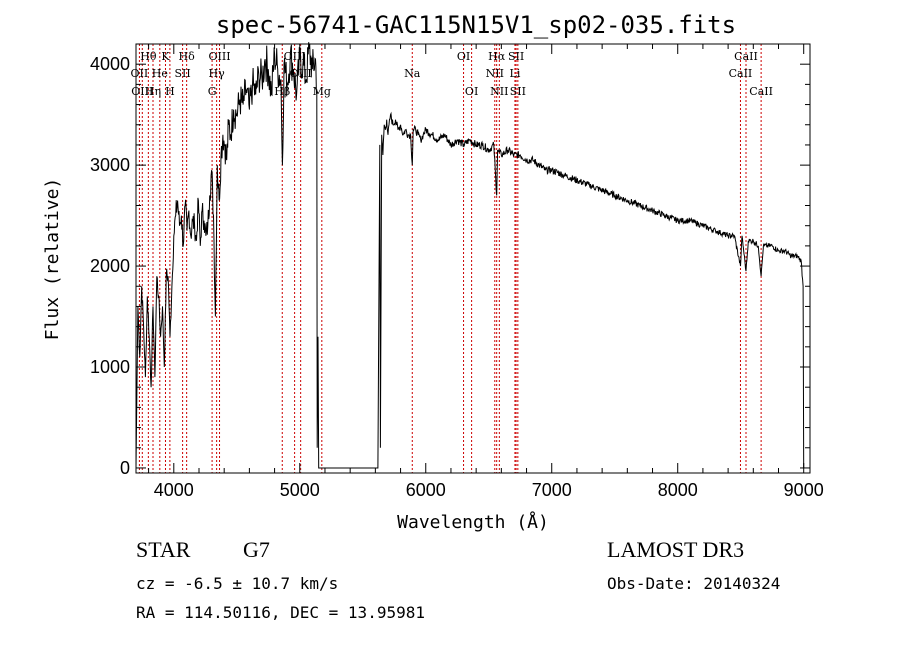  What do you see at coordinates (110, 266) in the screenshot?
I see `y-tick-label: 2000` at bounding box center [110, 266].